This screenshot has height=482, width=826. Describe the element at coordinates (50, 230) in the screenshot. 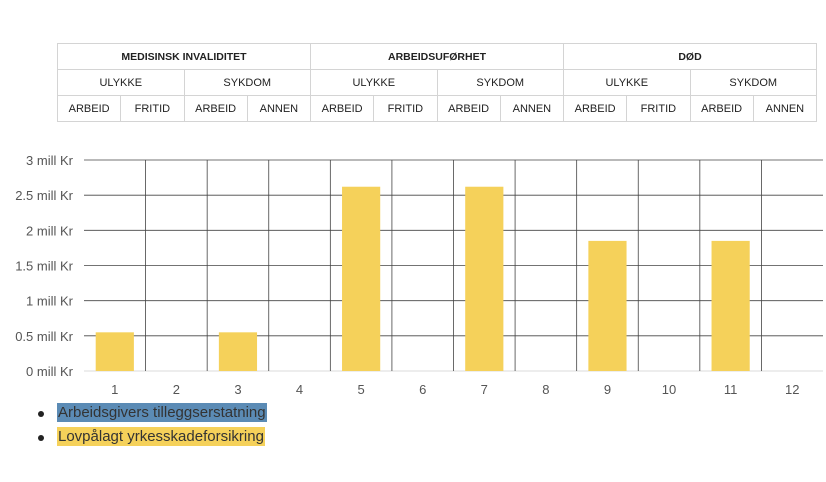

I see `y-tick-label: 2 mill Kr` at that location.